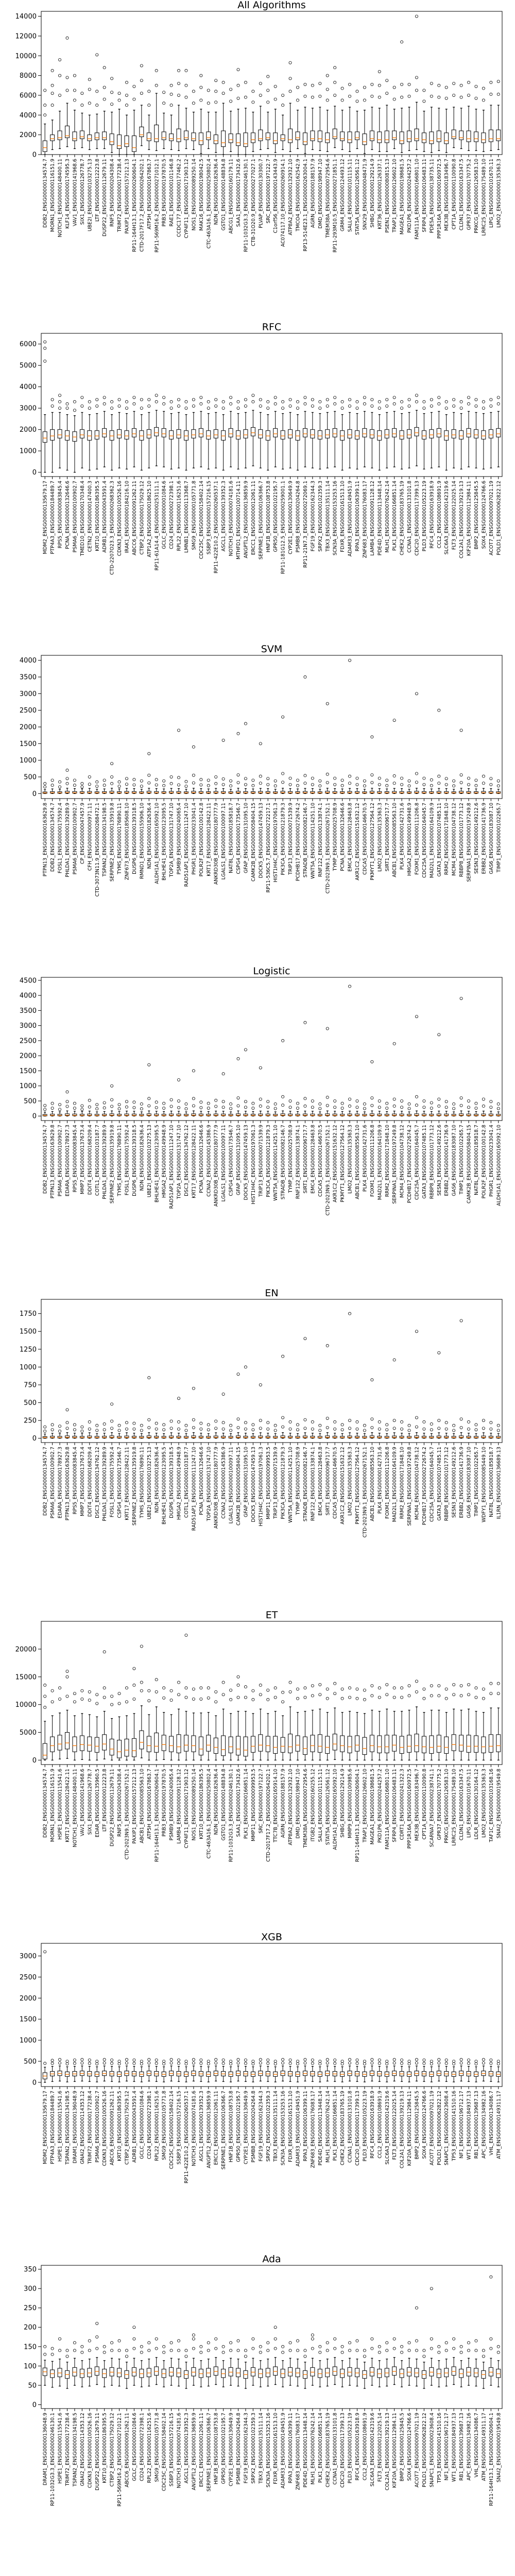  What do you see at coordinates (90, 1802) in the screenshot?
I see `x-tick-label: SIX1_ENSG00000126778.7` at bounding box center [90, 1802].